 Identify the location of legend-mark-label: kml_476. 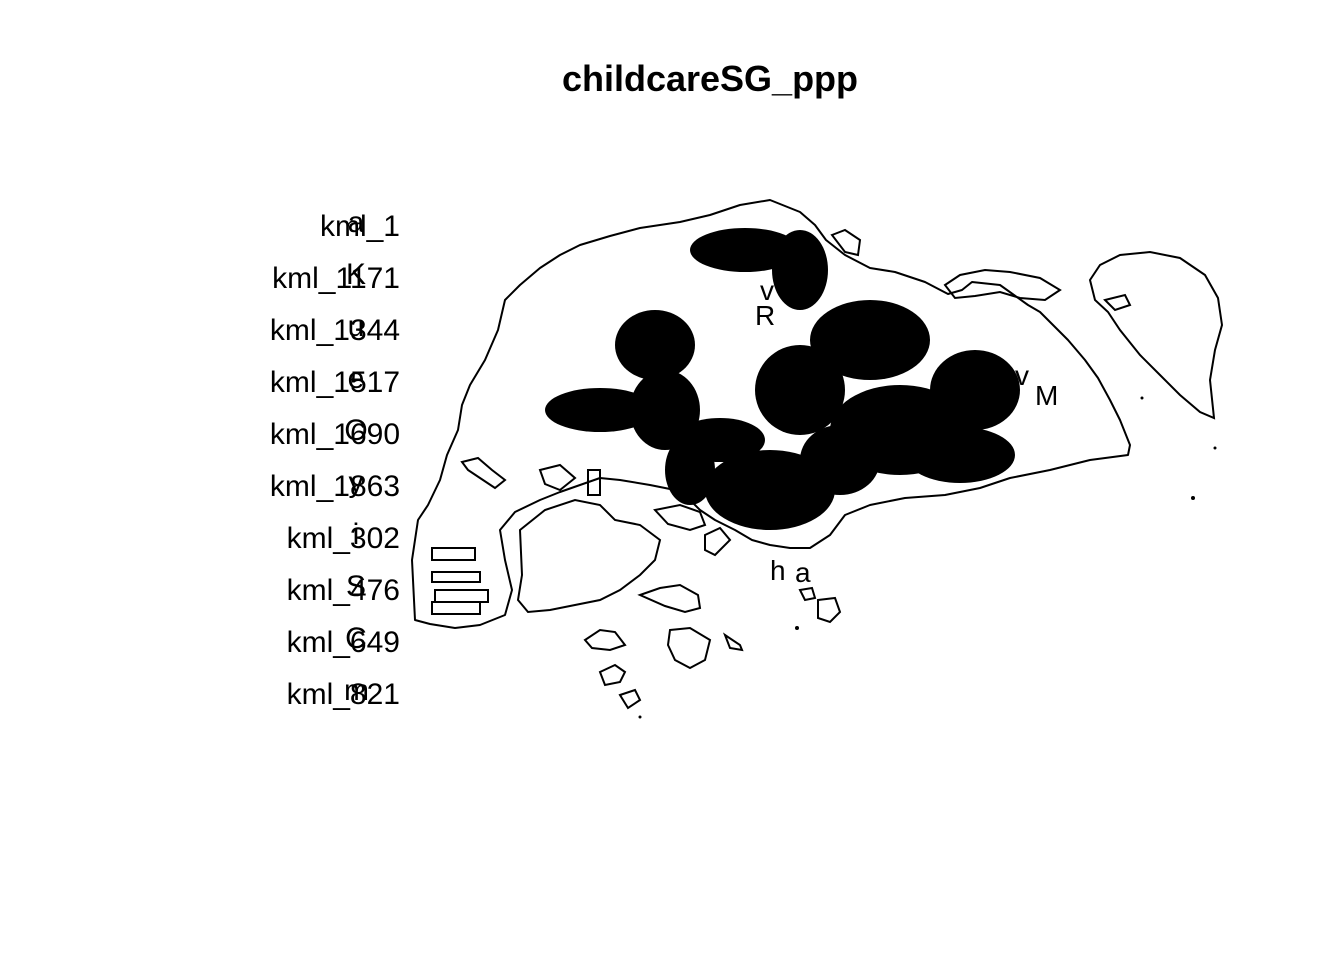
(343, 590).